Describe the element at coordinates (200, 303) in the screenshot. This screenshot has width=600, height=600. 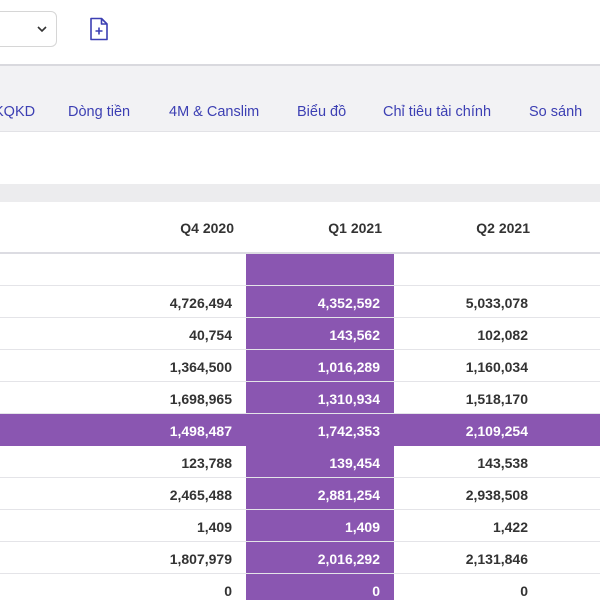
I see `table-cell: 4,726,494` at that location.